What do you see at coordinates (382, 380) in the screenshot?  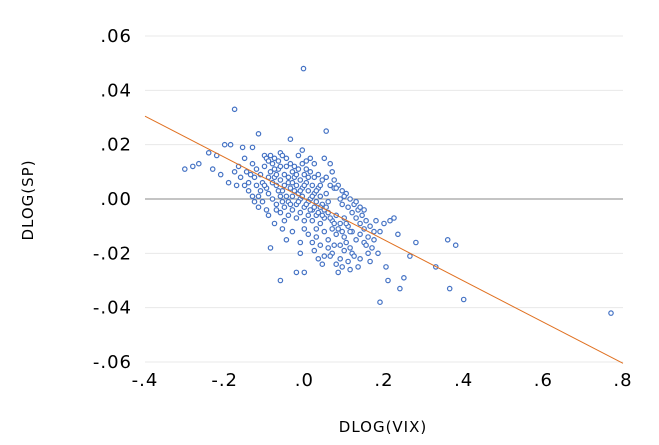 I see `x-axis-ticks: -.4 -.2 .0 .2 .4 .6 .8` at bounding box center [382, 380].